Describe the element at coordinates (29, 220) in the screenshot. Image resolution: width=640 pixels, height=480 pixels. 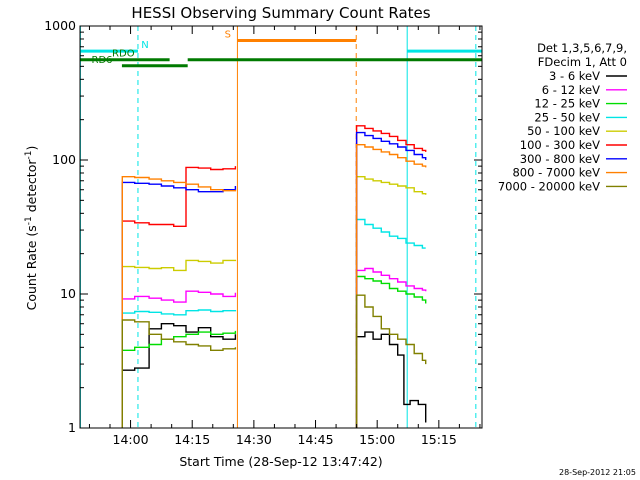
I see `y-axis-label-sup1: -1` at that location.